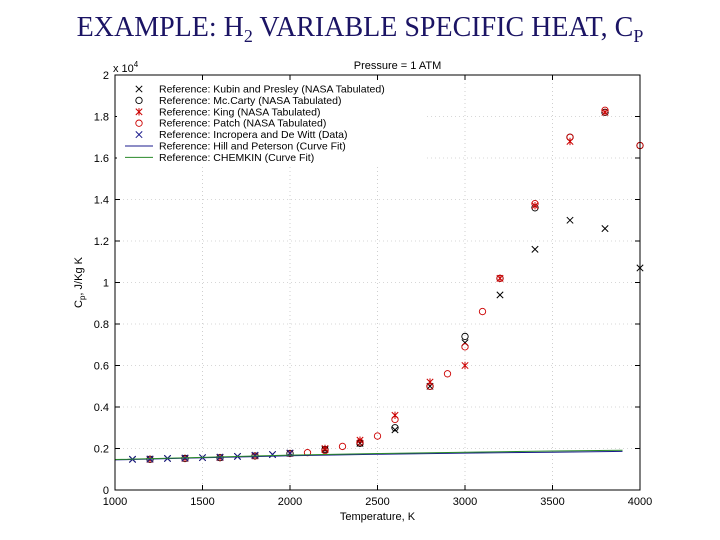  Describe the element at coordinates (79, 304) in the screenshot. I see `y-axis-label-main: C` at that location.